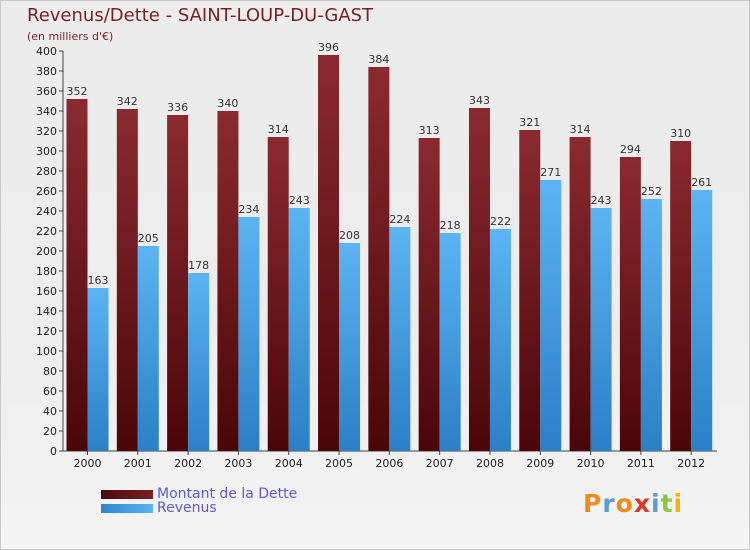 Image resolution: width=750 pixels, height=550 pixels. Describe the element at coordinates (200, 15) in the screenshot. I see `chart-title: Revenus/Dette - SAINT-LOUP-DU-GAST` at that location.